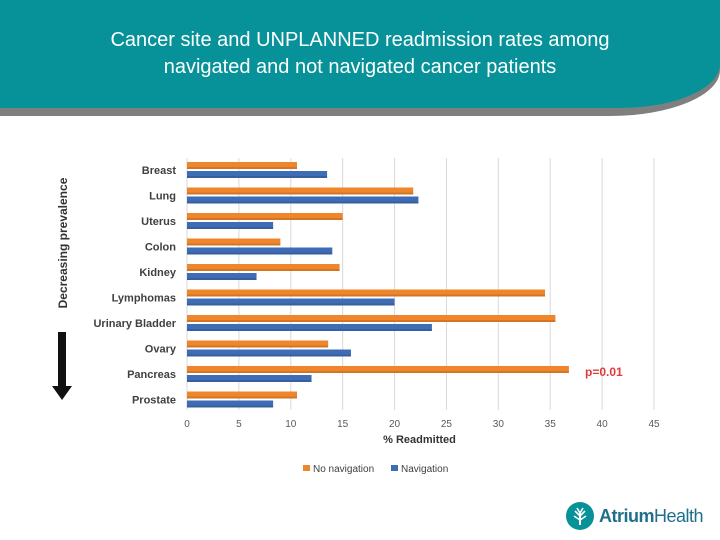  I want to click on category-label: Uterus, so click(158, 222).